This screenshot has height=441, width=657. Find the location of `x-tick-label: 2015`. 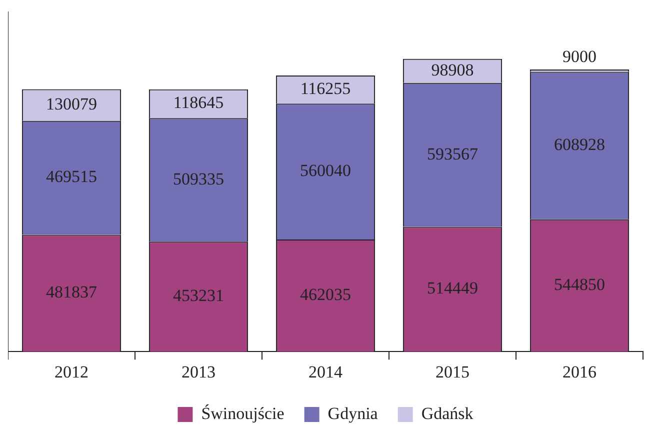

x-tick-label: 2015 is located at coordinates (453, 372).